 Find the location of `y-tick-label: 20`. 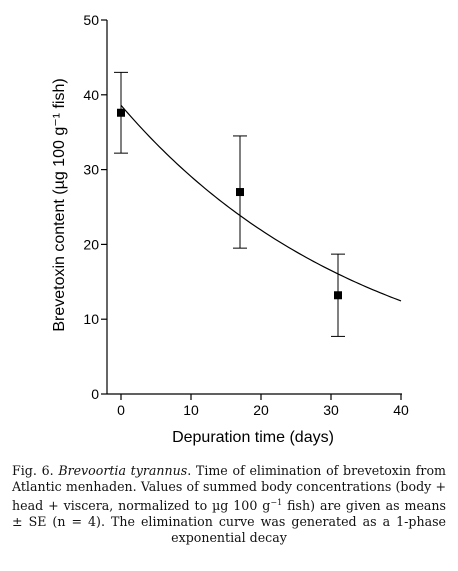

y-tick-label: 20 is located at coordinates (91, 244).